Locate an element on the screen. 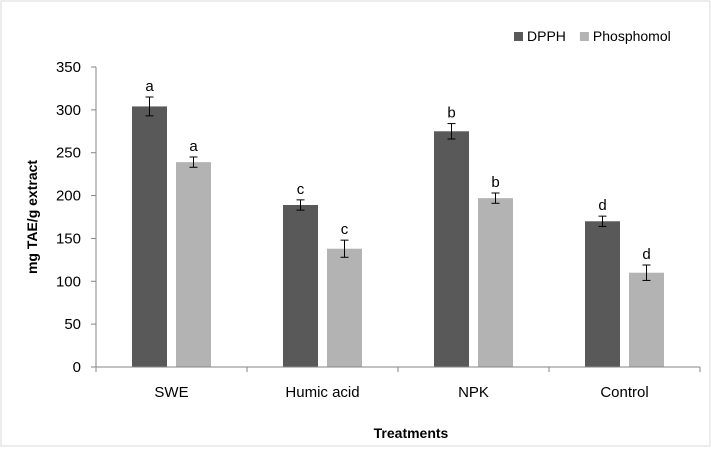  legend-label: Phosphomol is located at coordinates (632, 36).